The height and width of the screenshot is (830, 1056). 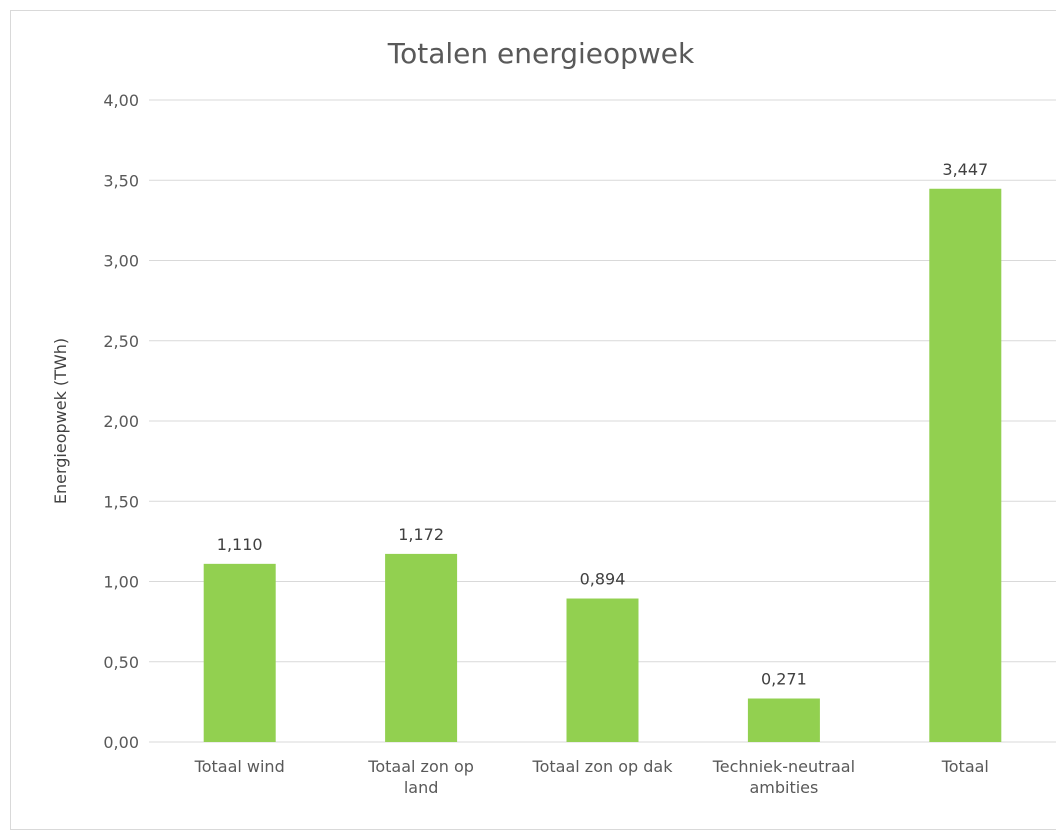 What do you see at coordinates (60, 421) in the screenshot?
I see `y-axis-title: Energieopwek (TWh)` at bounding box center [60, 421].